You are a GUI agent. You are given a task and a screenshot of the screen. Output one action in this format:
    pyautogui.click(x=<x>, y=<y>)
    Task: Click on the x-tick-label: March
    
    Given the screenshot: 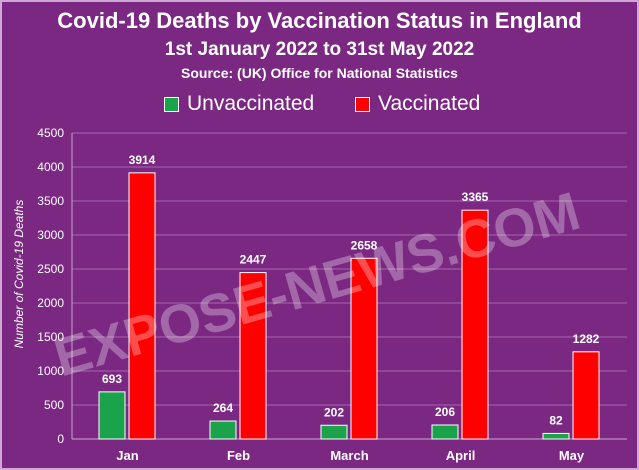 What is the action you would take?
    pyautogui.click(x=349, y=455)
    